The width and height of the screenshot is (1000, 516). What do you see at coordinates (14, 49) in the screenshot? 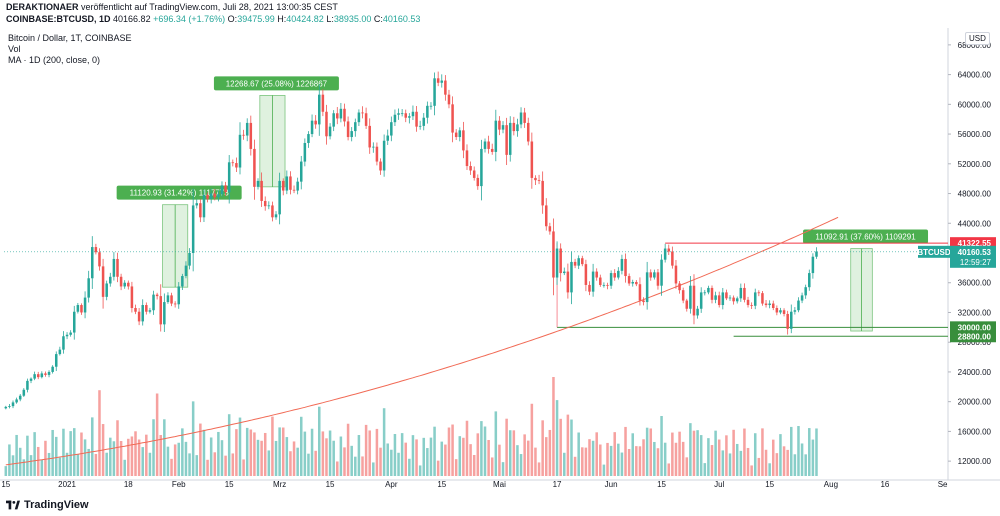
I see `legend-volume: Vol` at bounding box center [14, 49].